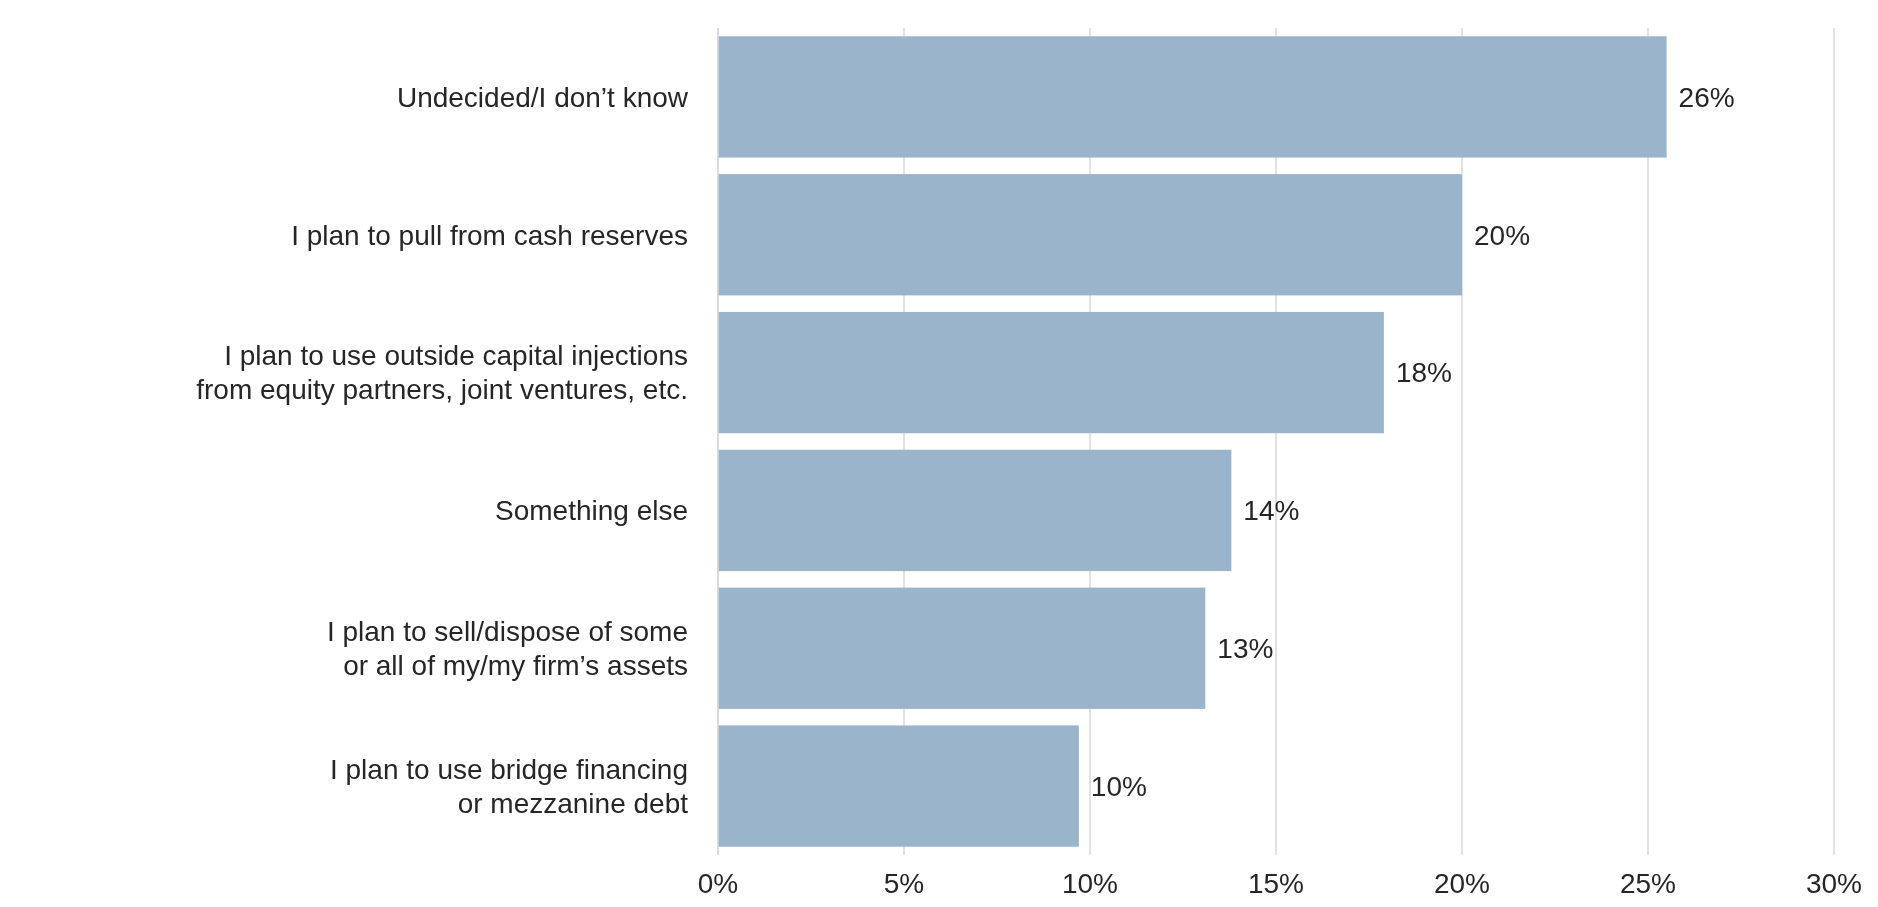 The image size is (1878, 907). Describe the element at coordinates (489, 235) in the screenshot. I see `y-tick-label: I plan to pull from cash reserves` at that location.